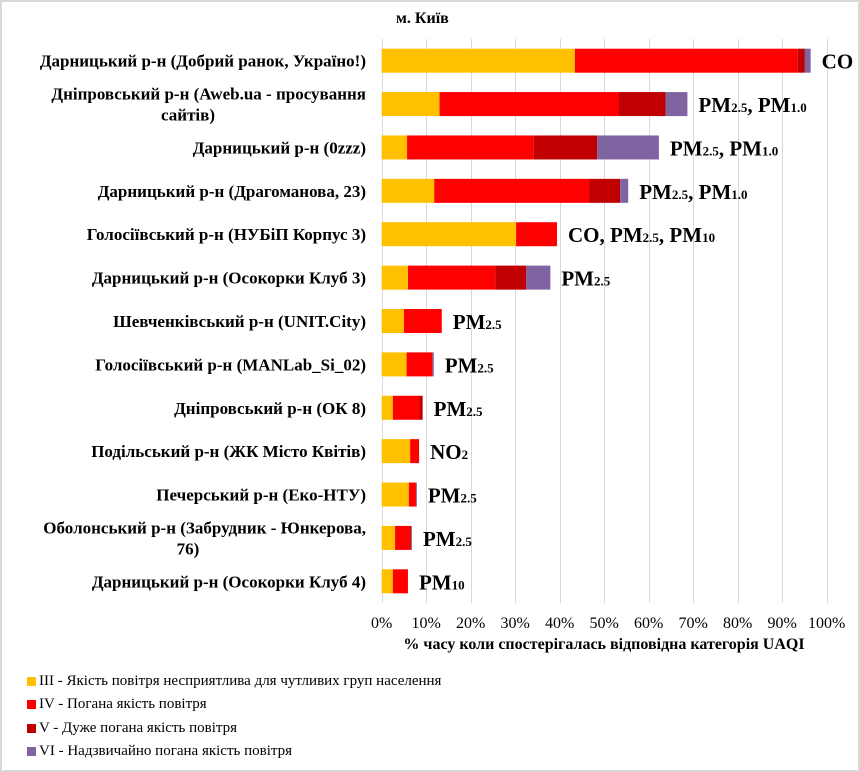  I want to click on category-label: Голосіївський р-н (НУБіП Корпус 3), so click(226, 234).